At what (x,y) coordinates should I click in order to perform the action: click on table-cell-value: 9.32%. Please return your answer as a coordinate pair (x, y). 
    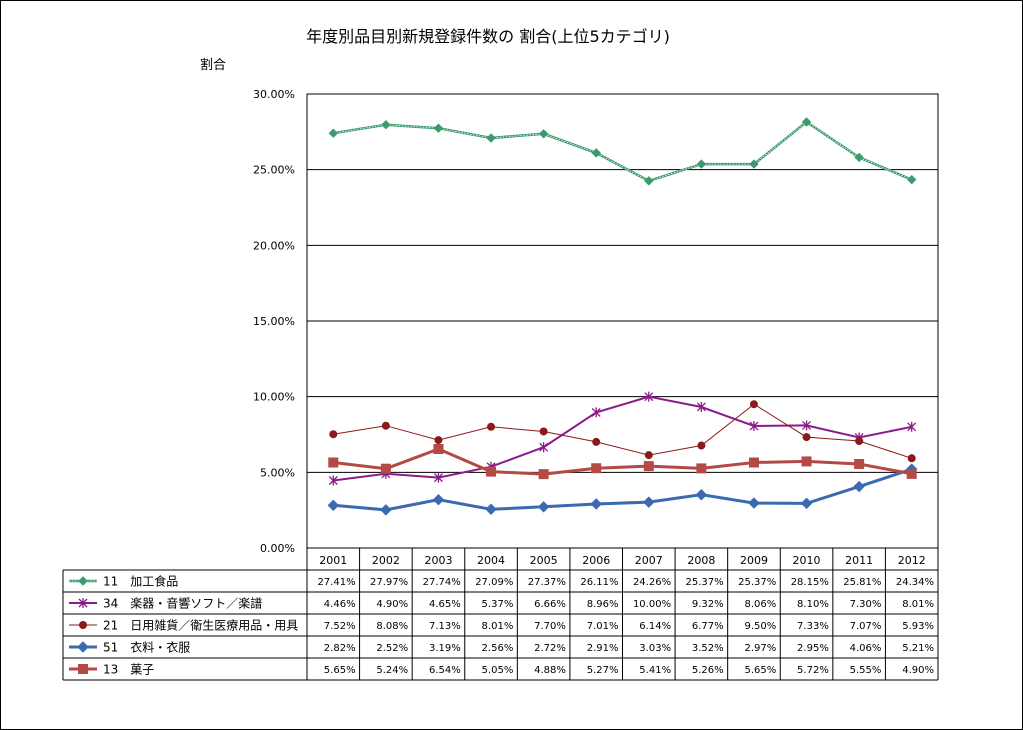
    Looking at the image, I should click on (708, 604).